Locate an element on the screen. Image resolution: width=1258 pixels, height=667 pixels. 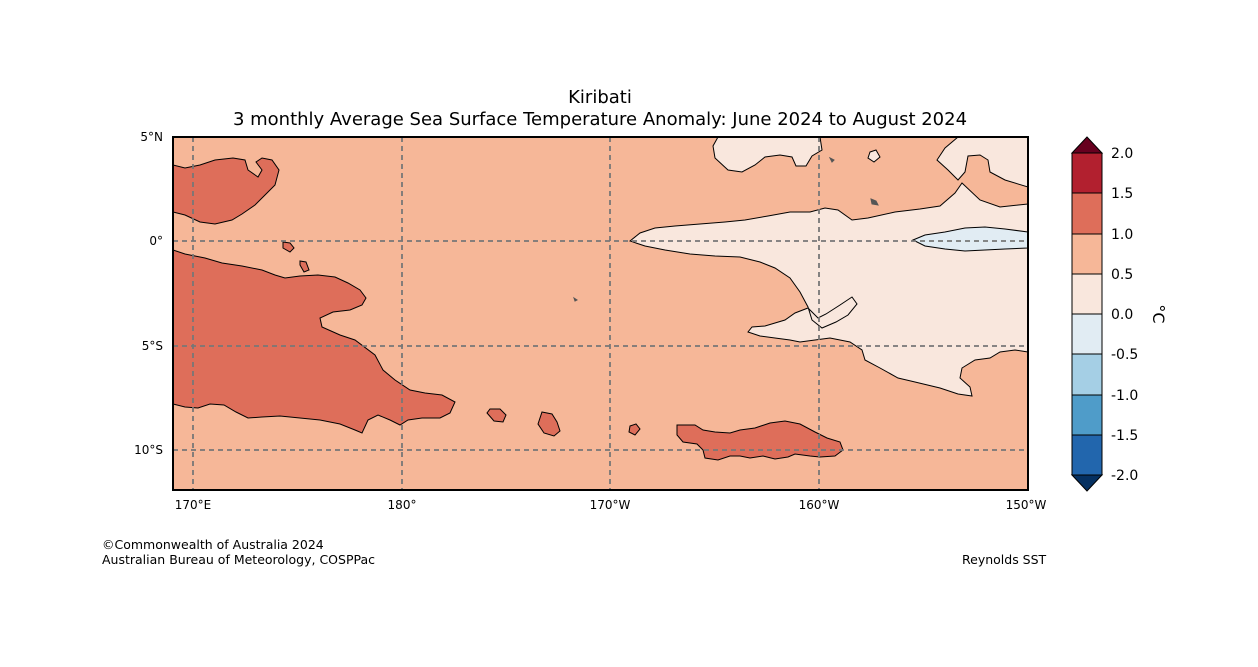
colorbar-over-triangle is located at coordinates (1087, 145).